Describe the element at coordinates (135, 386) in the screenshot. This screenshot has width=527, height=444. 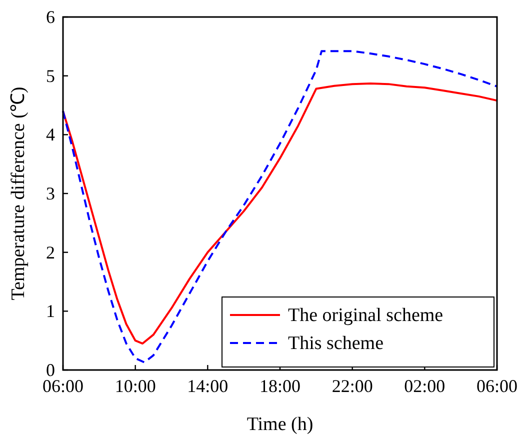
I see `x-tick-label: 10:00` at that location.